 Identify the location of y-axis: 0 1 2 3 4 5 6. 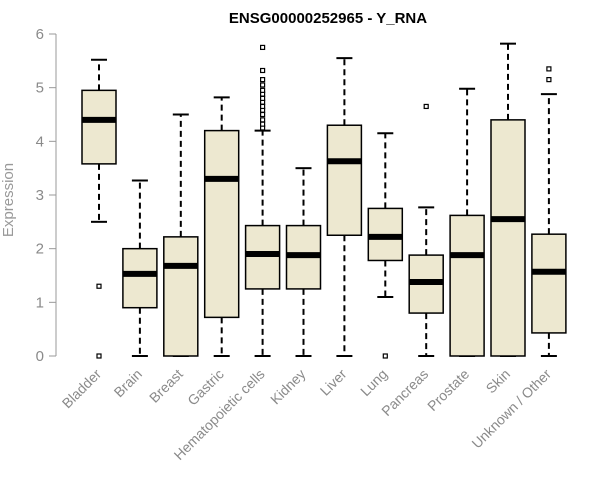
(46, 195).